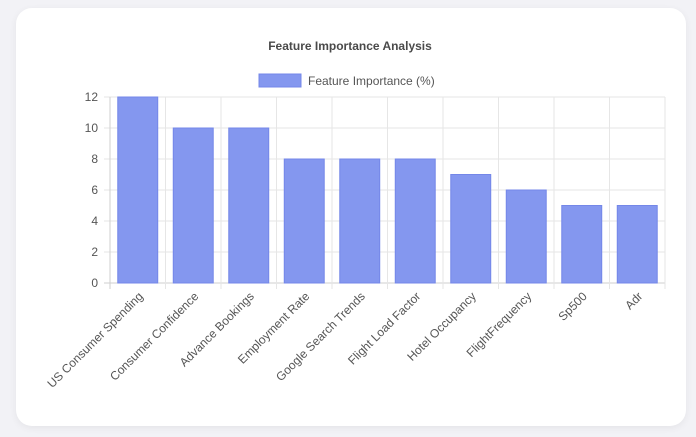 This screenshot has height=437, width=696. What do you see at coordinates (92, 128) in the screenshot?
I see `y-tick-label: 10` at bounding box center [92, 128].